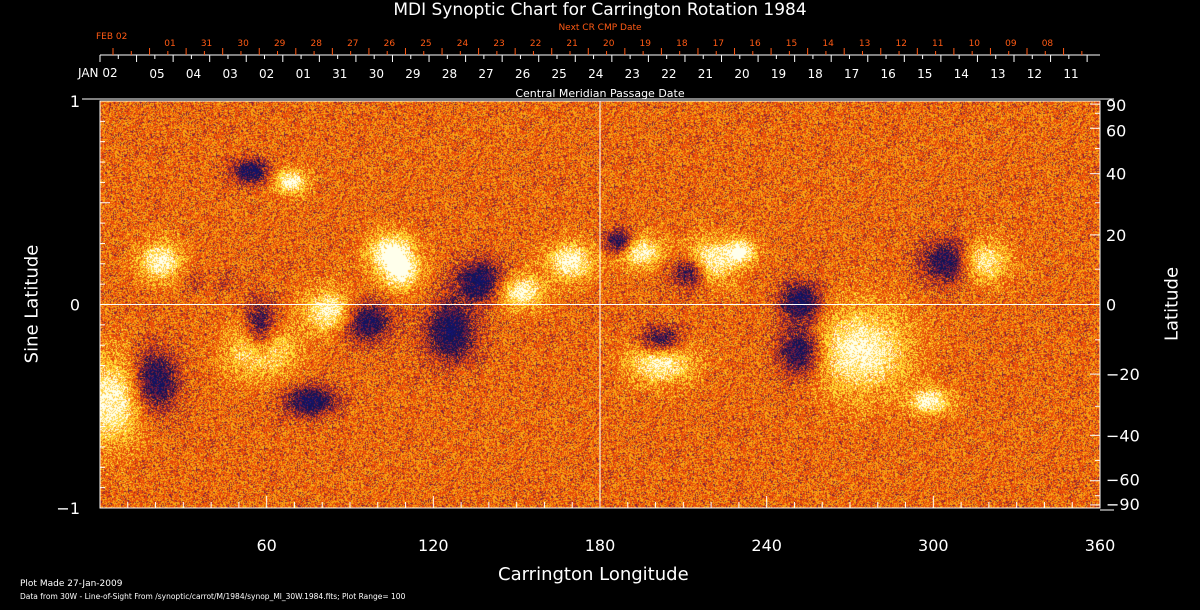  What do you see at coordinates (169, 44) in the screenshot?
I see `next-date-label: 01` at bounding box center [169, 44].